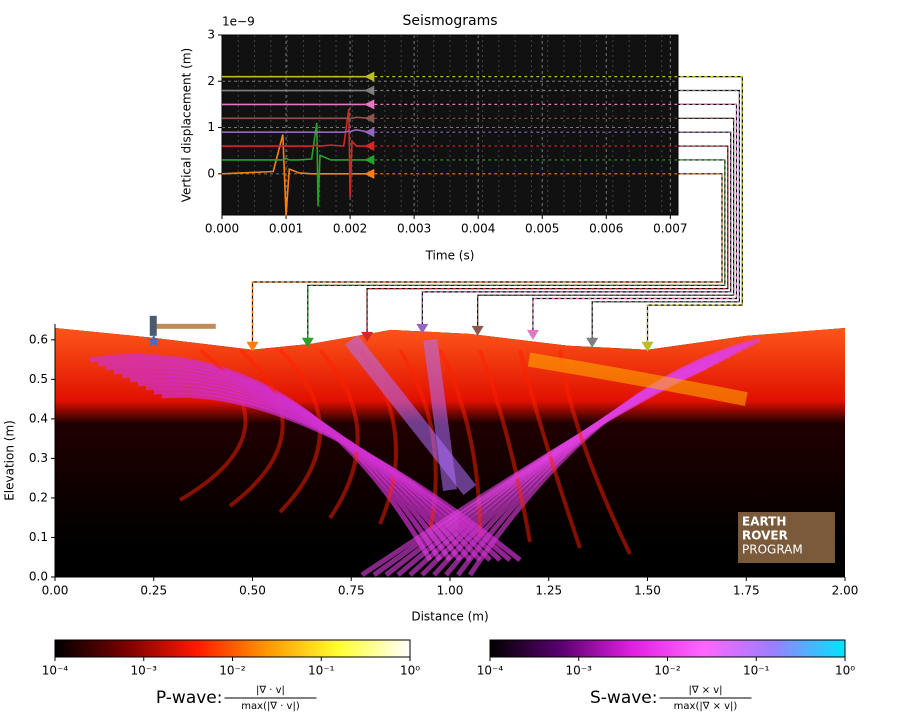  Describe the element at coordinates (270, 690) in the screenshot. I see `colorbar-numerator: |∇ · v|` at that location.